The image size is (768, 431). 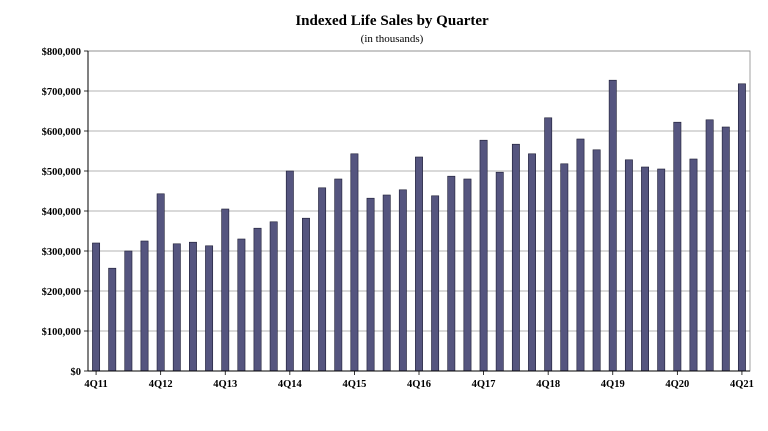 I want to click on bar-2Q17, so click(x=451, y=273).